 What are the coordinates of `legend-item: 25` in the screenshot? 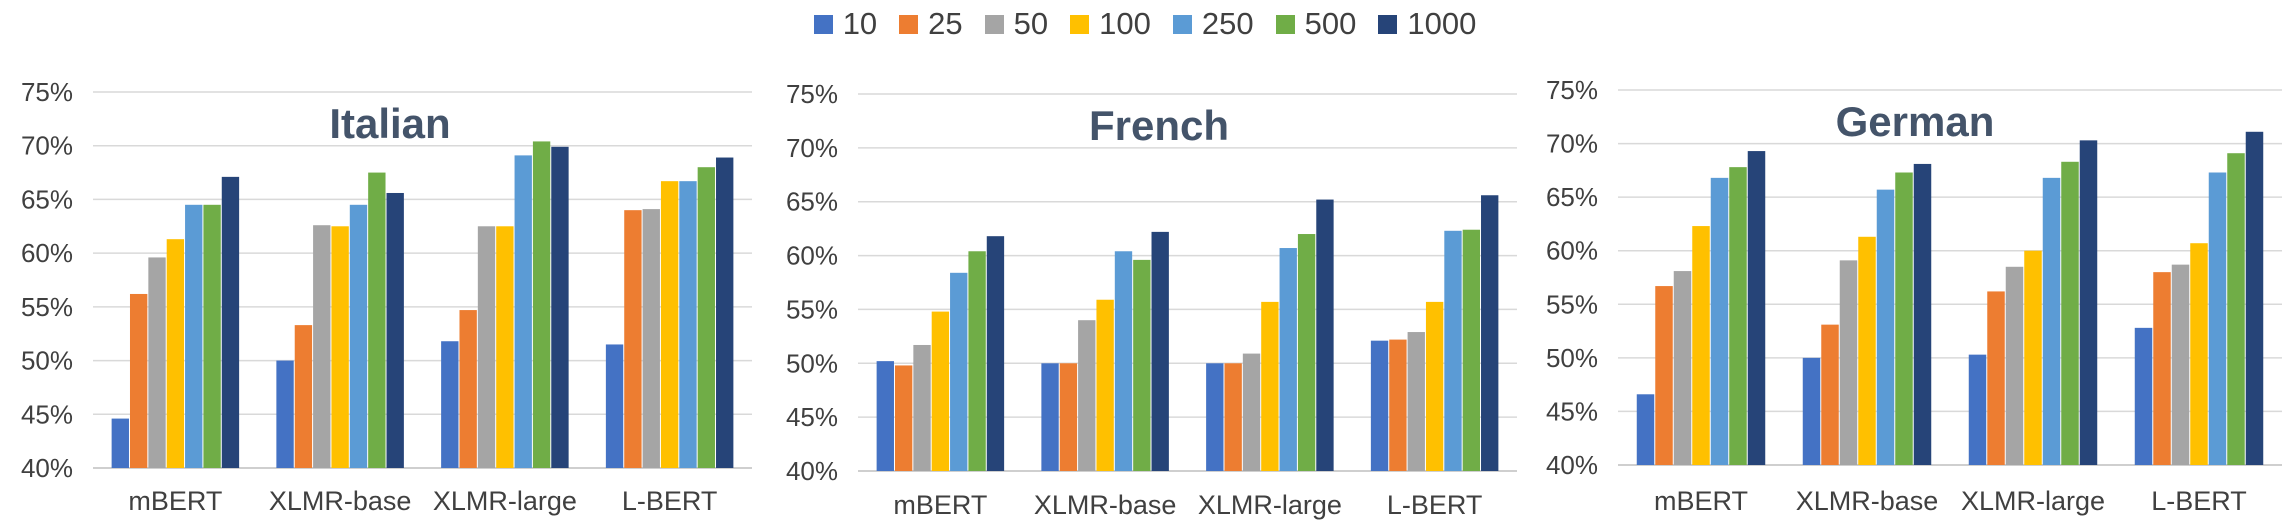 It's located at (931, 24).